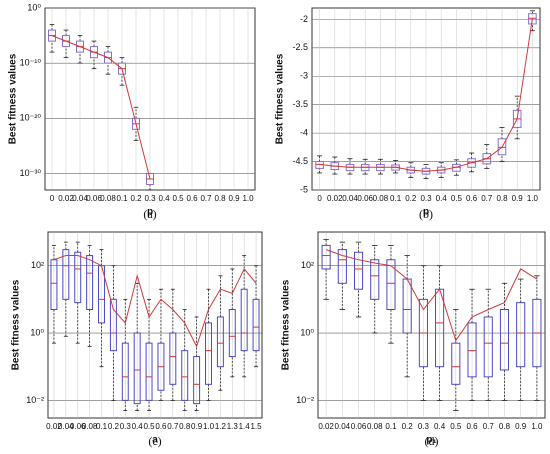 This screenshot has width=550, height=454. I want to click on y-tick-label: 10⁻²⁰, so click(31, 118).